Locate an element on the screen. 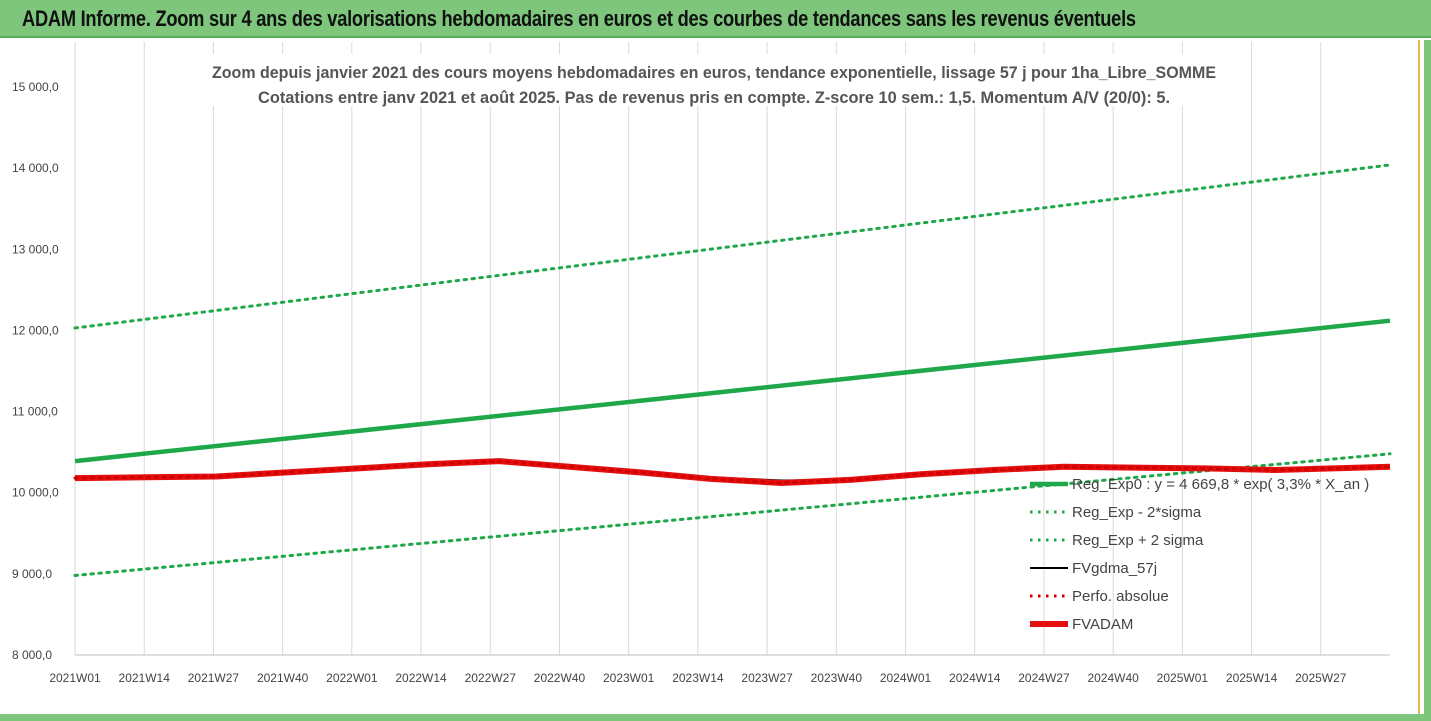  x-tick-label: 2024W01 is located at coordinates (906, 678).